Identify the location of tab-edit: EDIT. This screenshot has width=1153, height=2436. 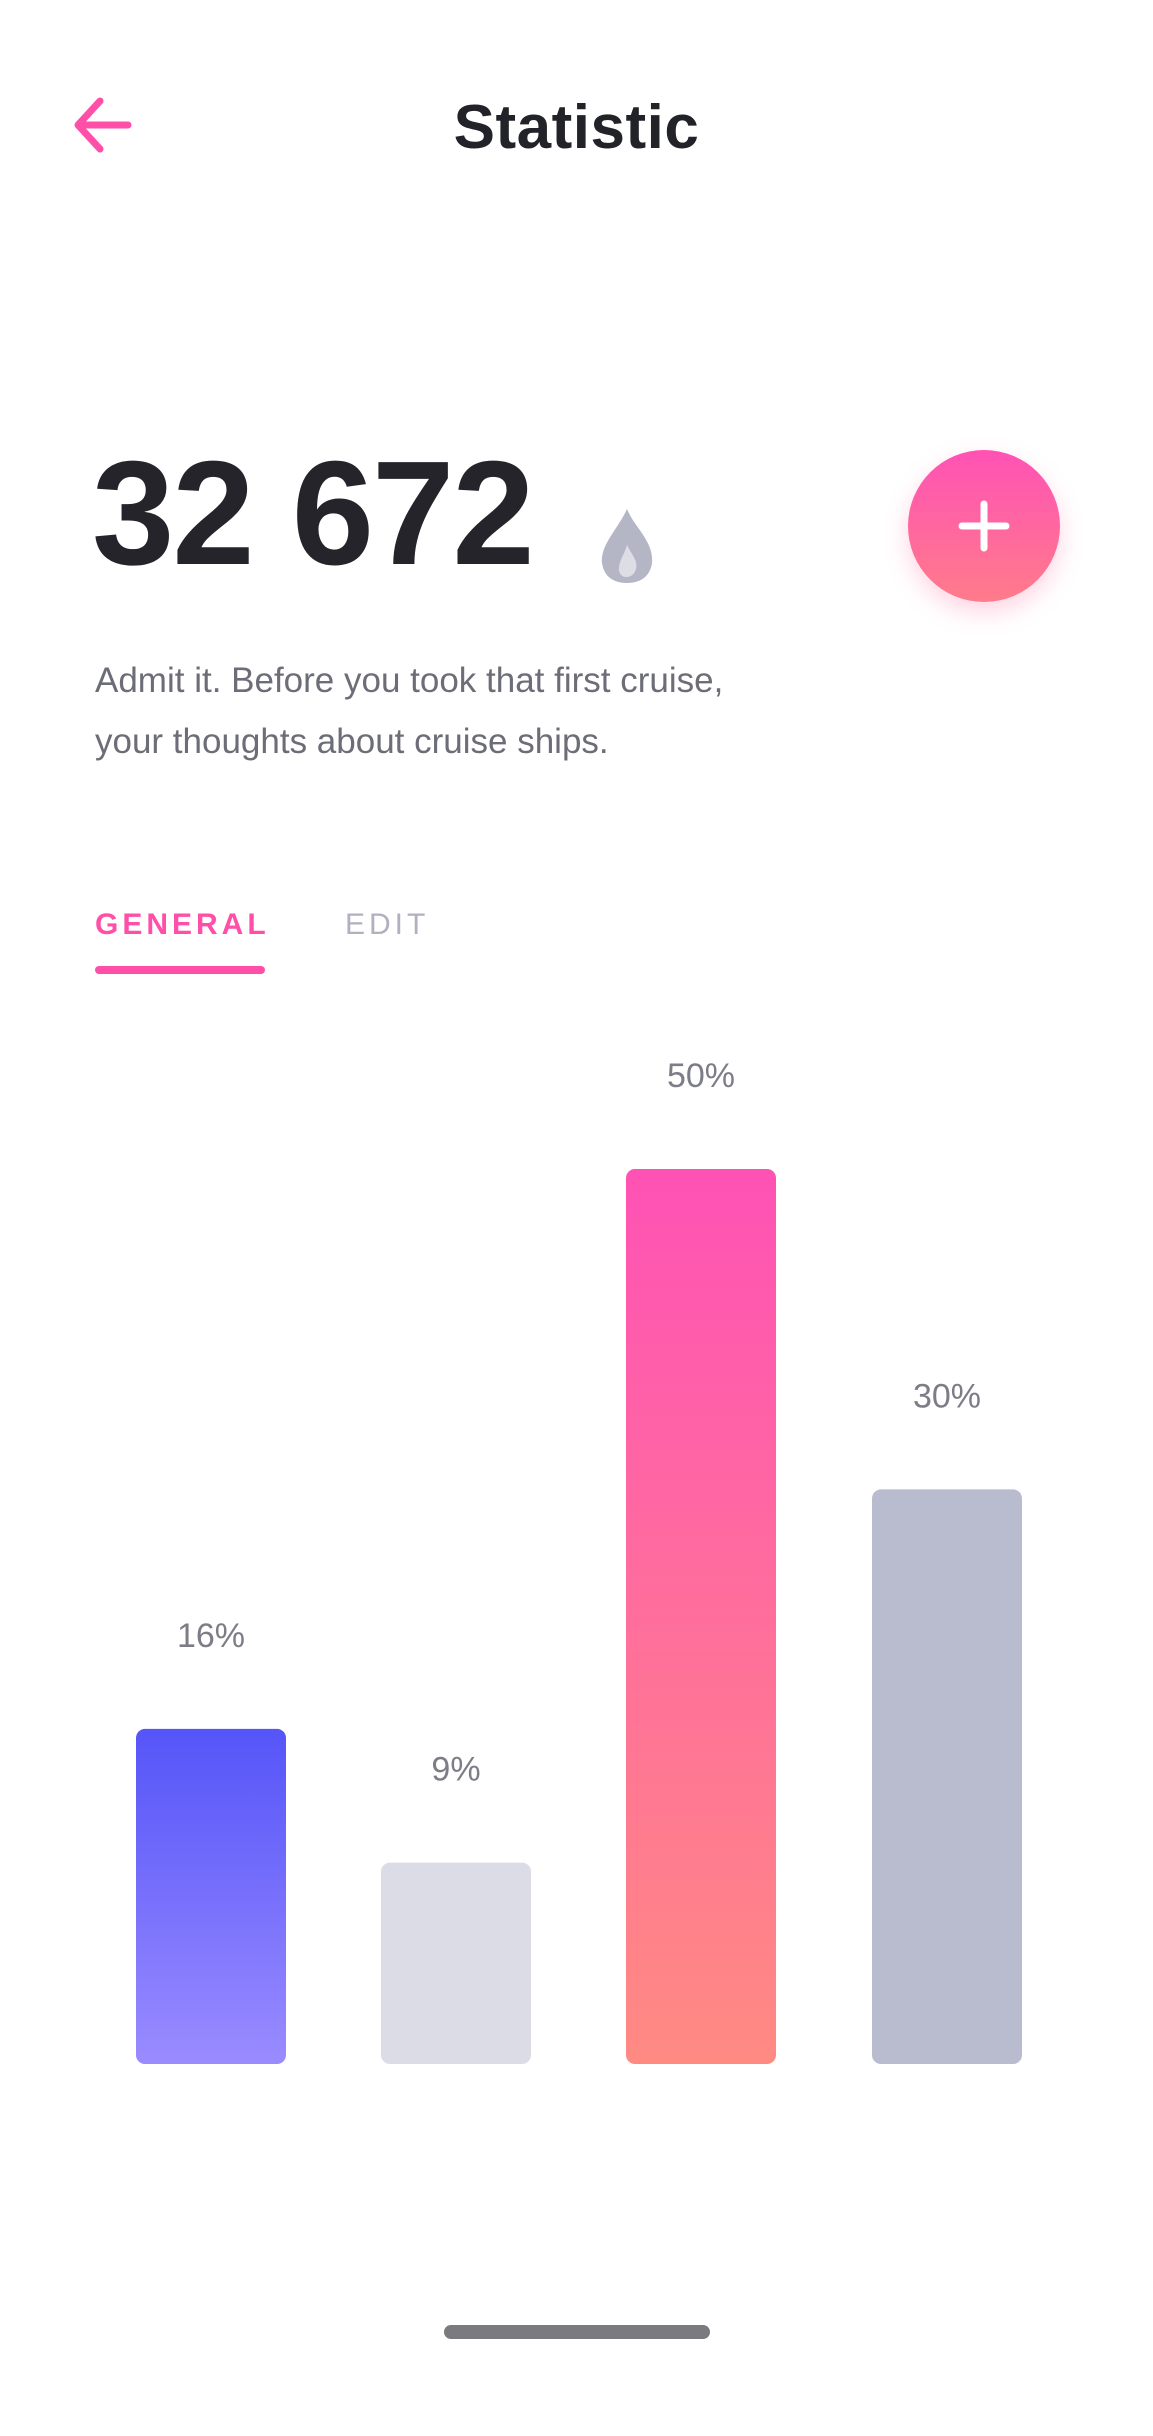
(387, 924).